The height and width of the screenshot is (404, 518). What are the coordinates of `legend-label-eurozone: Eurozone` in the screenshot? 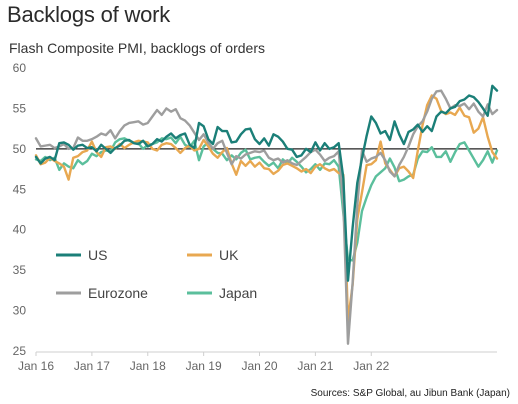 It's located at (118, 293).